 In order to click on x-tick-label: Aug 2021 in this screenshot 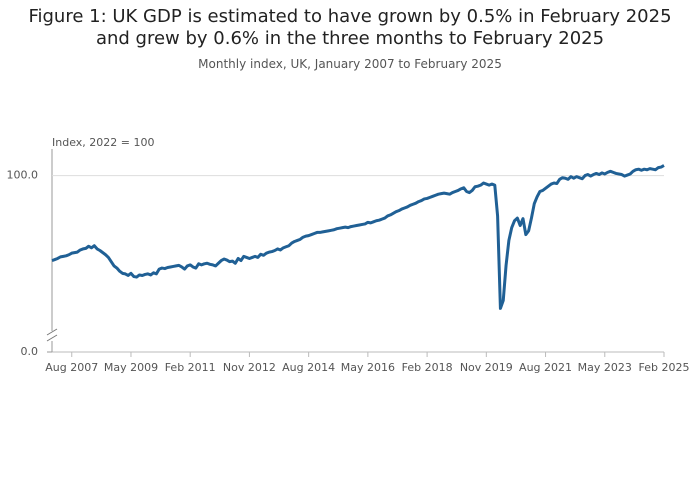, I will do `click(545, 367)`.